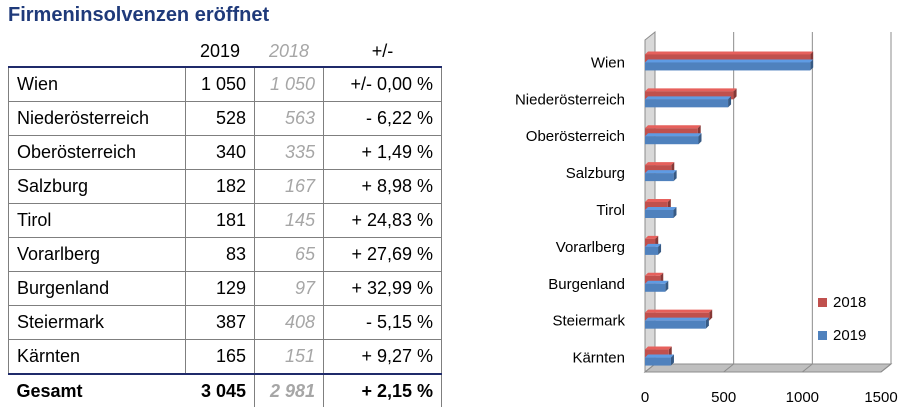 The image size is (909, 413). I want to click on category-label: Kärnten, so click(598, 358).